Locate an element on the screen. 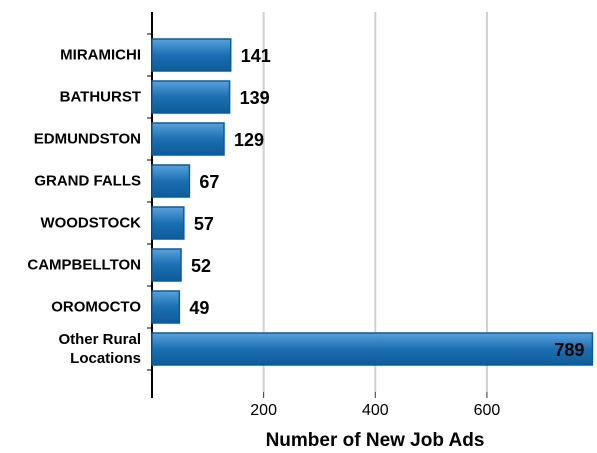 This screenshot has height=453, width=597. y-tick-label: OROMOCTO is located at coordinates (96, 307).